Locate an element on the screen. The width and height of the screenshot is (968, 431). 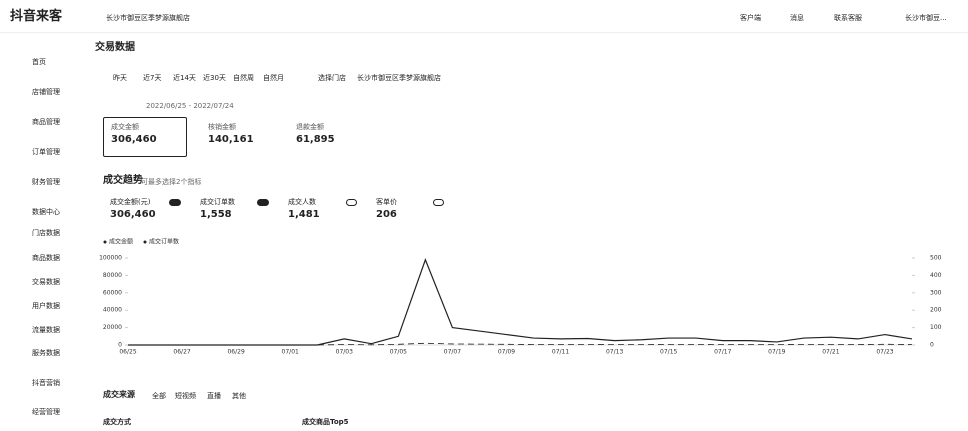
nav-item: 财务管理 is located at coordinates (46, 182).